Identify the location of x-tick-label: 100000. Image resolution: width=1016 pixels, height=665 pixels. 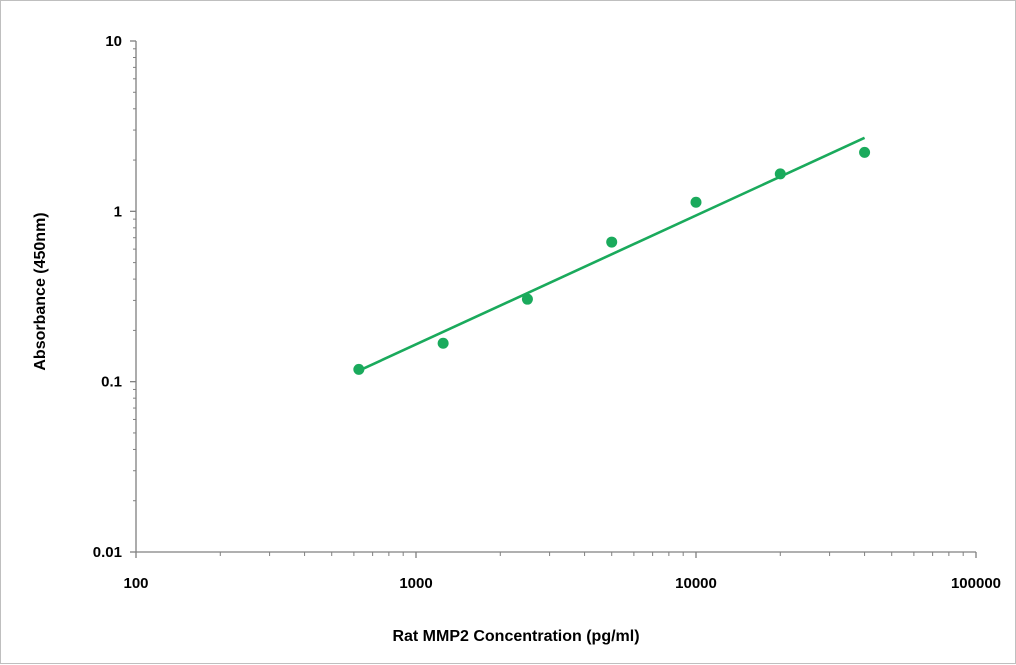
(976, 583).